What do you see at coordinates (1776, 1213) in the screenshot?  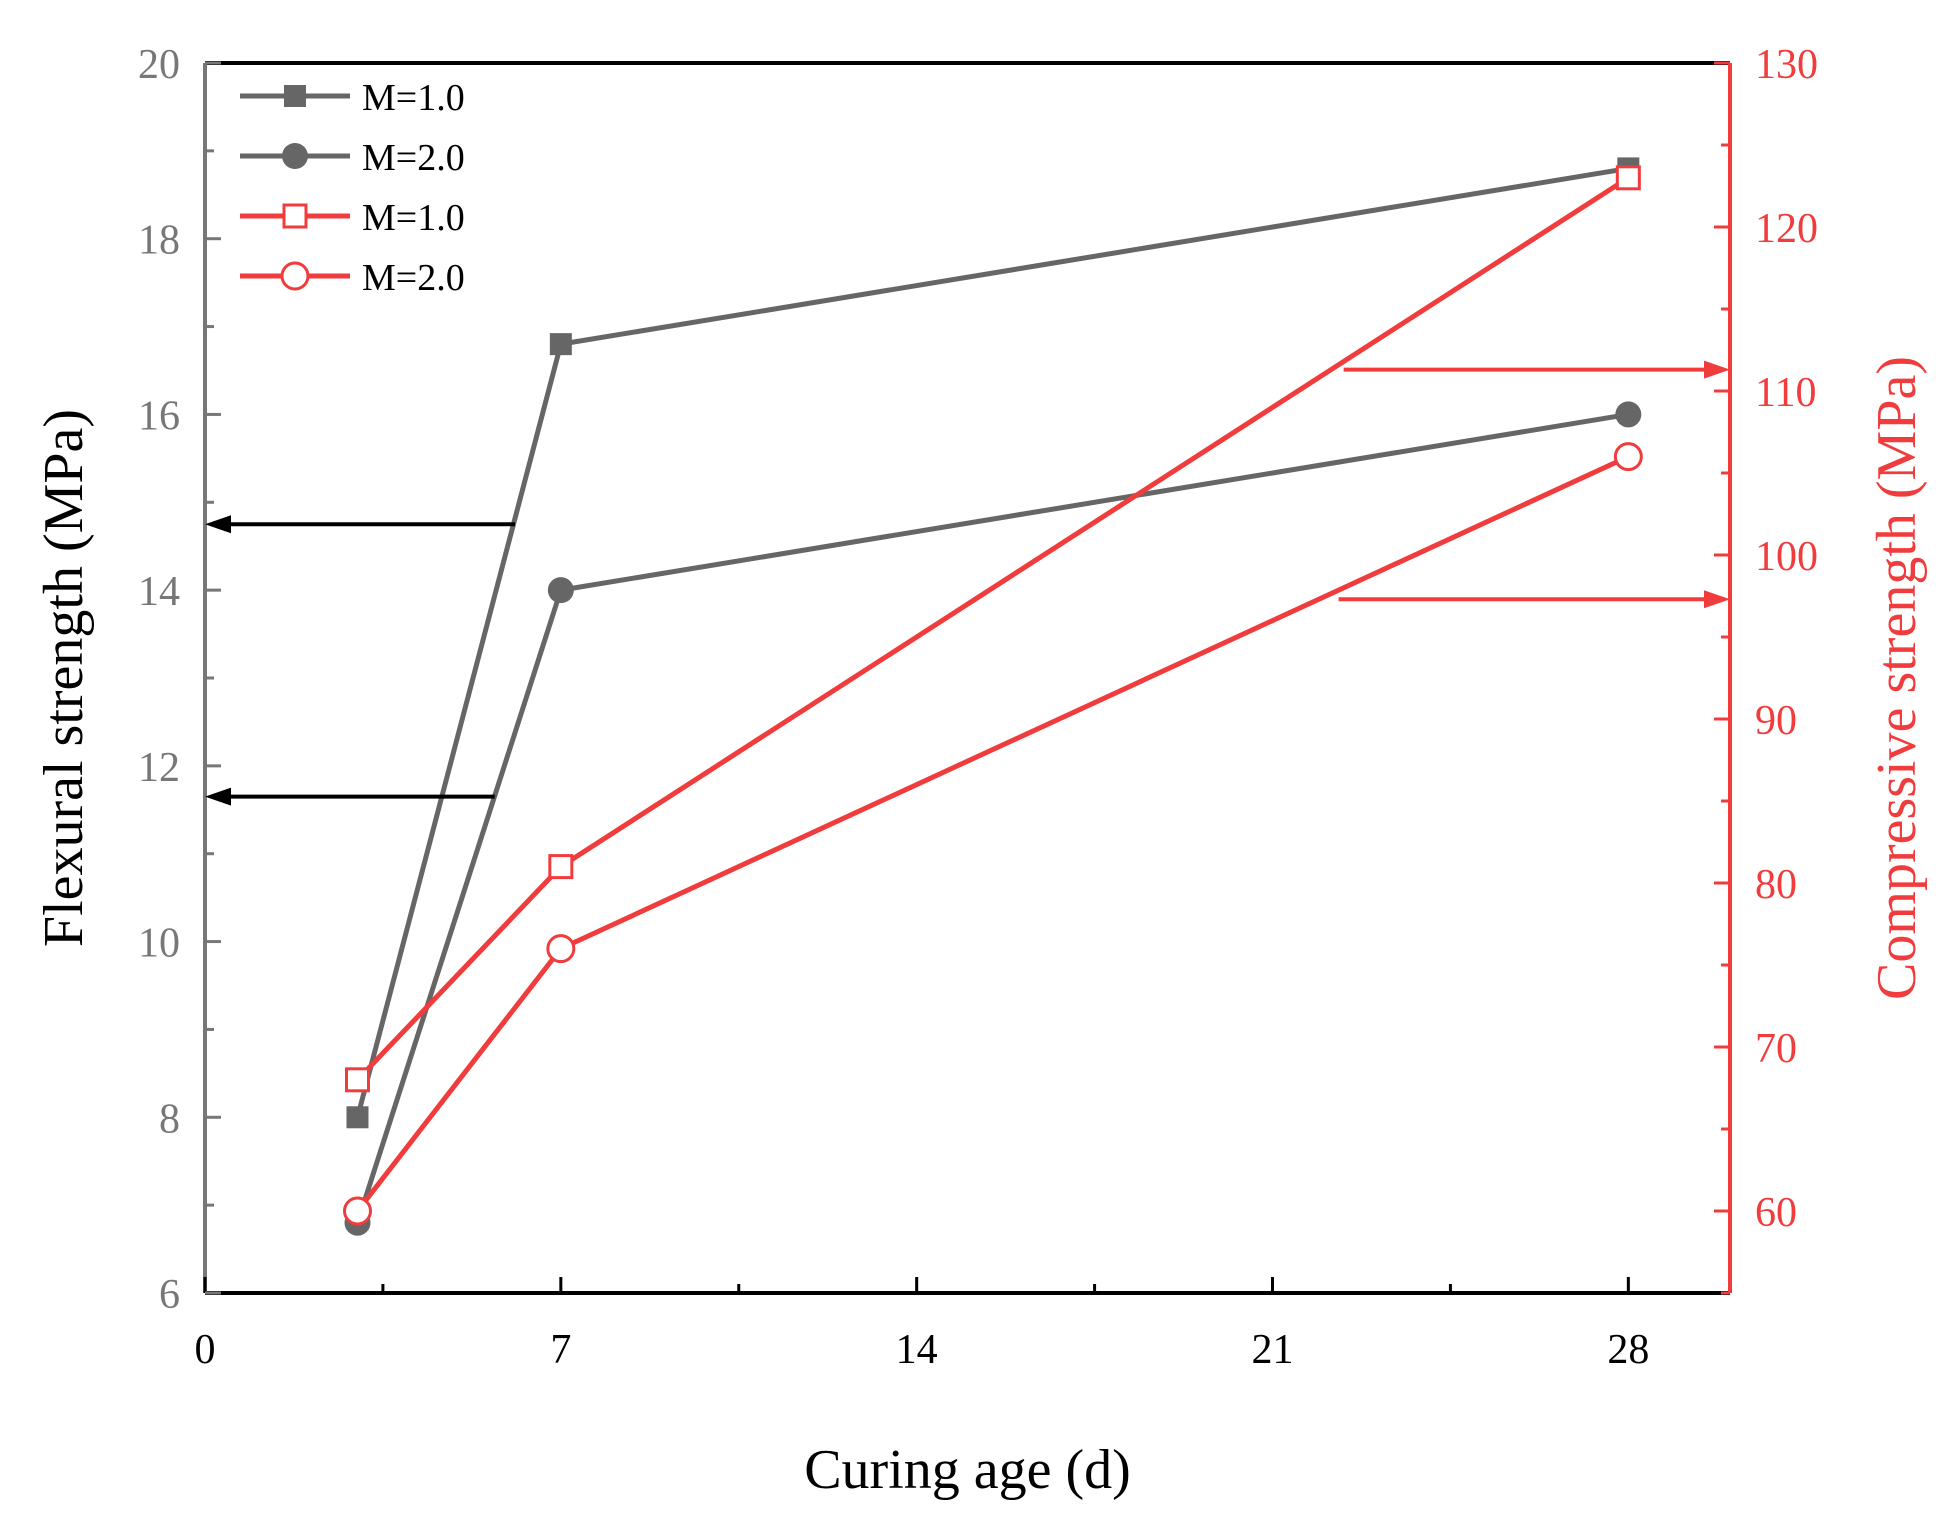 I see `y-right-tick-label: 60` at bounding box center [1776, 1213].